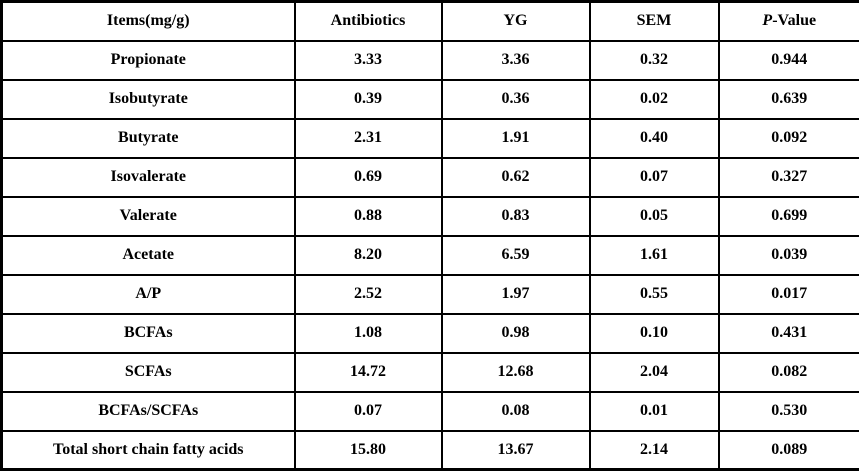 The height and width of the screenshot is (471, 859). What do you see at coordinates (148, 177) in the screenshot?
I see `row-item-label: Isovalerate` at bounding box center [148, 177].